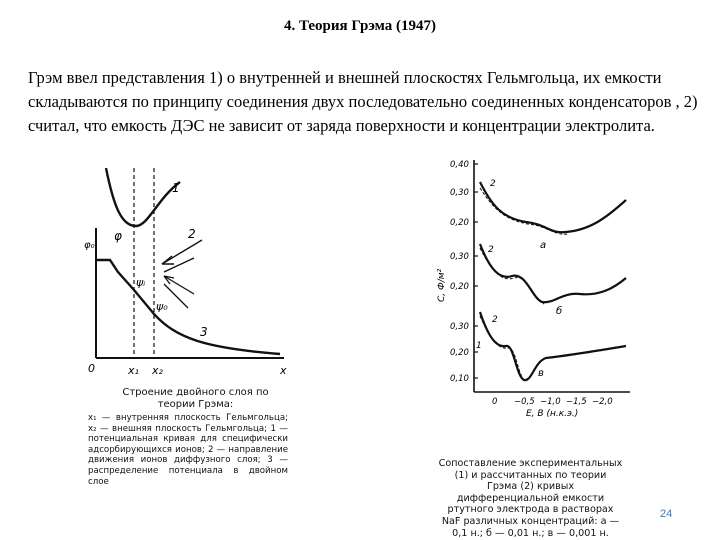  What do you see at coordinates (459, 287) in the screenshot?
I see `tick-b-020: 0,20` at bounding box center [459, 287].